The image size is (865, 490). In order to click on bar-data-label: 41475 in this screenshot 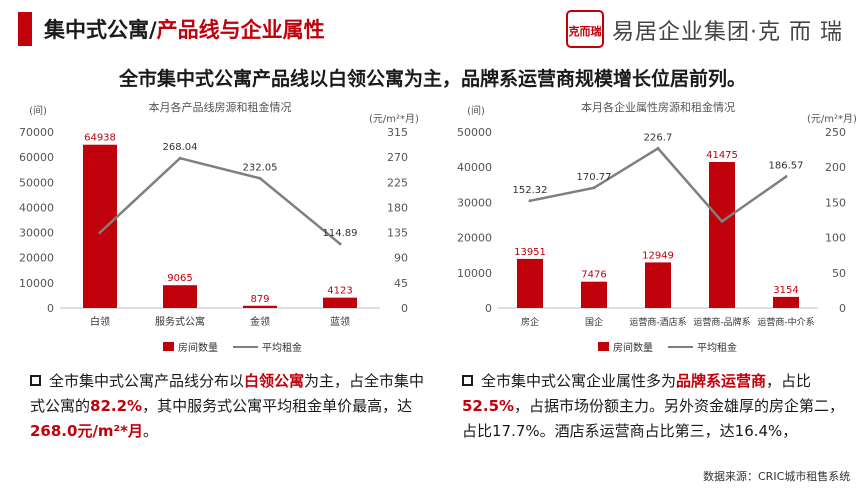, I will do `click(722, 155)`.